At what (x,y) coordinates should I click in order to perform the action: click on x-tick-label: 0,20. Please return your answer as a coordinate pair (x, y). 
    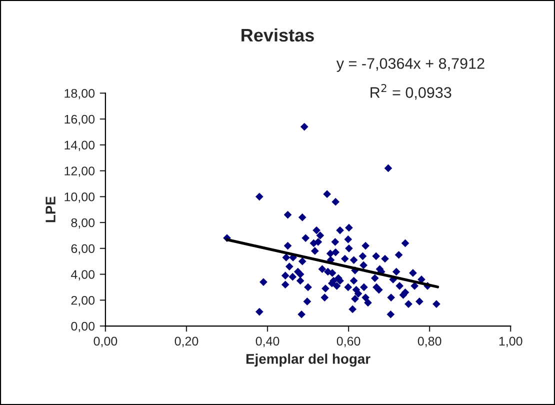
    Looking at the image, I should click on (186, 342).